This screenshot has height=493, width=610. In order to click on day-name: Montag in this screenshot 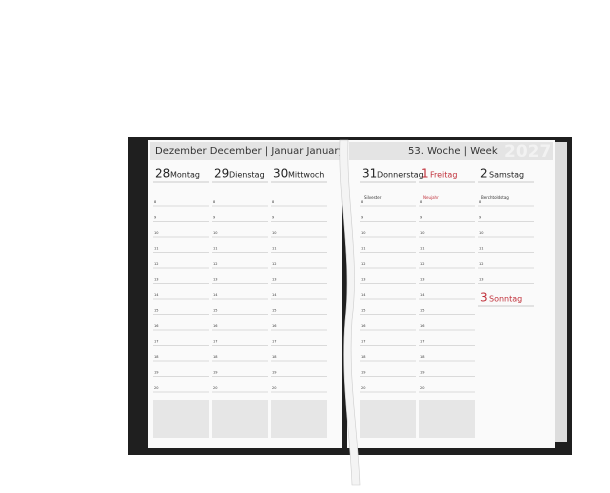, I will do `click(185, 175)`.